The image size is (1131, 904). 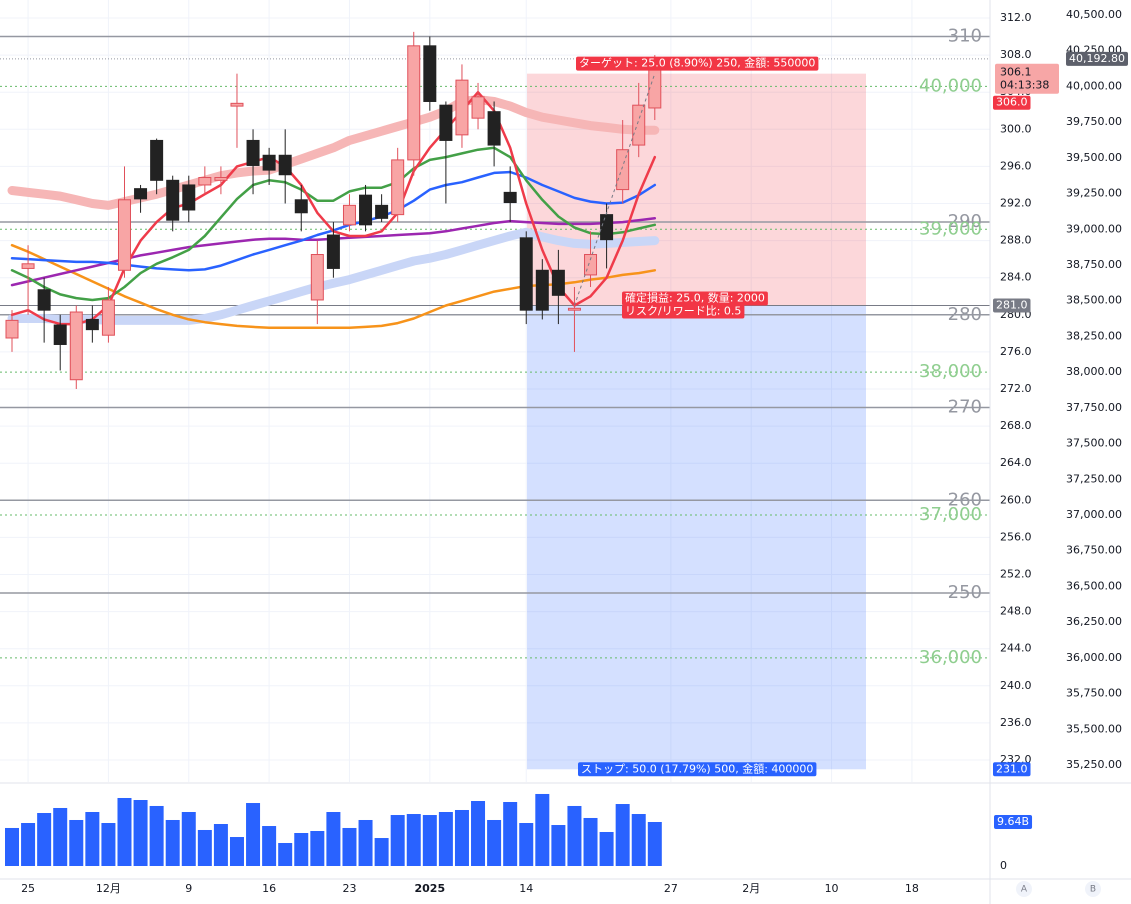 I want to click on entry-badge: 281.0, so click(x=1012, y=305).